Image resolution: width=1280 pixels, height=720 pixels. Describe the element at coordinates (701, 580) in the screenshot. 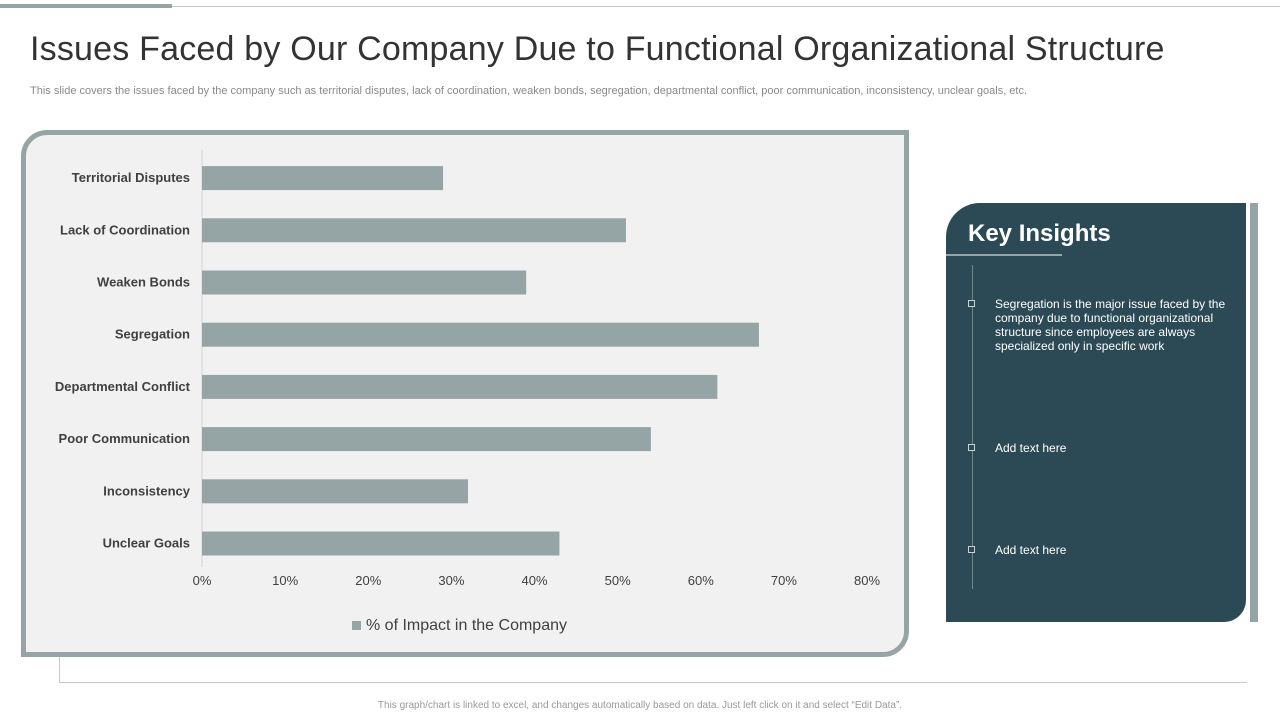

I see `x-tick-label: 60%` at that location.